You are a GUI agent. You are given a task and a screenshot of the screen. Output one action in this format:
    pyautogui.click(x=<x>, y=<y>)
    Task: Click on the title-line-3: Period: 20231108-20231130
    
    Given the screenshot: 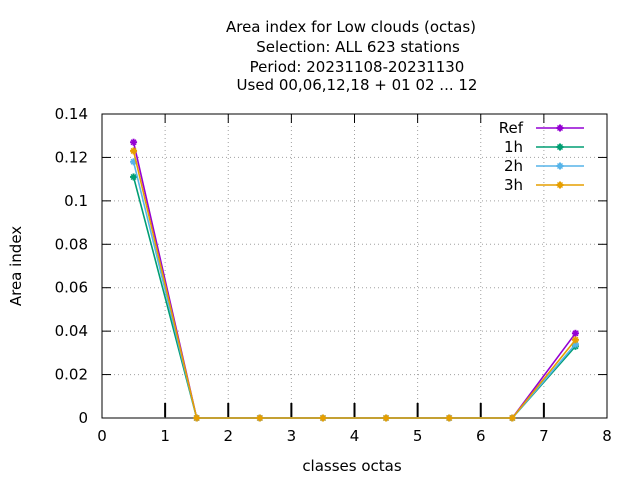 What is the action you would take?
    pyautogui.click(x=357, y=67)
    